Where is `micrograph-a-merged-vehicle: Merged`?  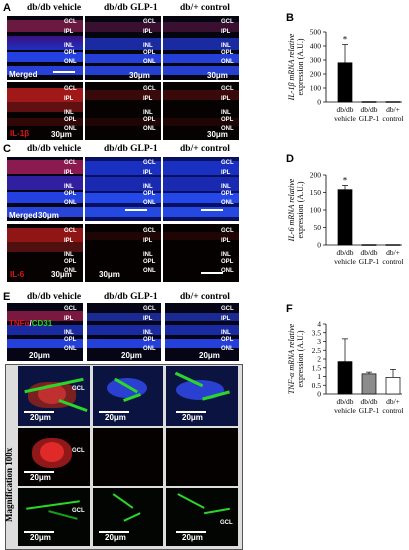
micrograph-a-merged-vehicle: Merged is located at coordinates (45, 48).